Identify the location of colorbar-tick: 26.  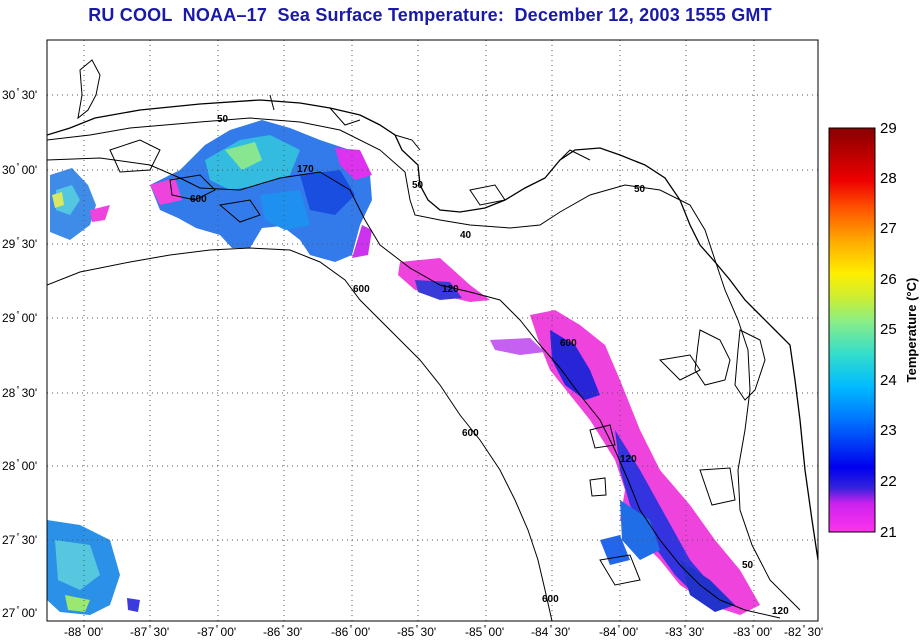
(888, 279).